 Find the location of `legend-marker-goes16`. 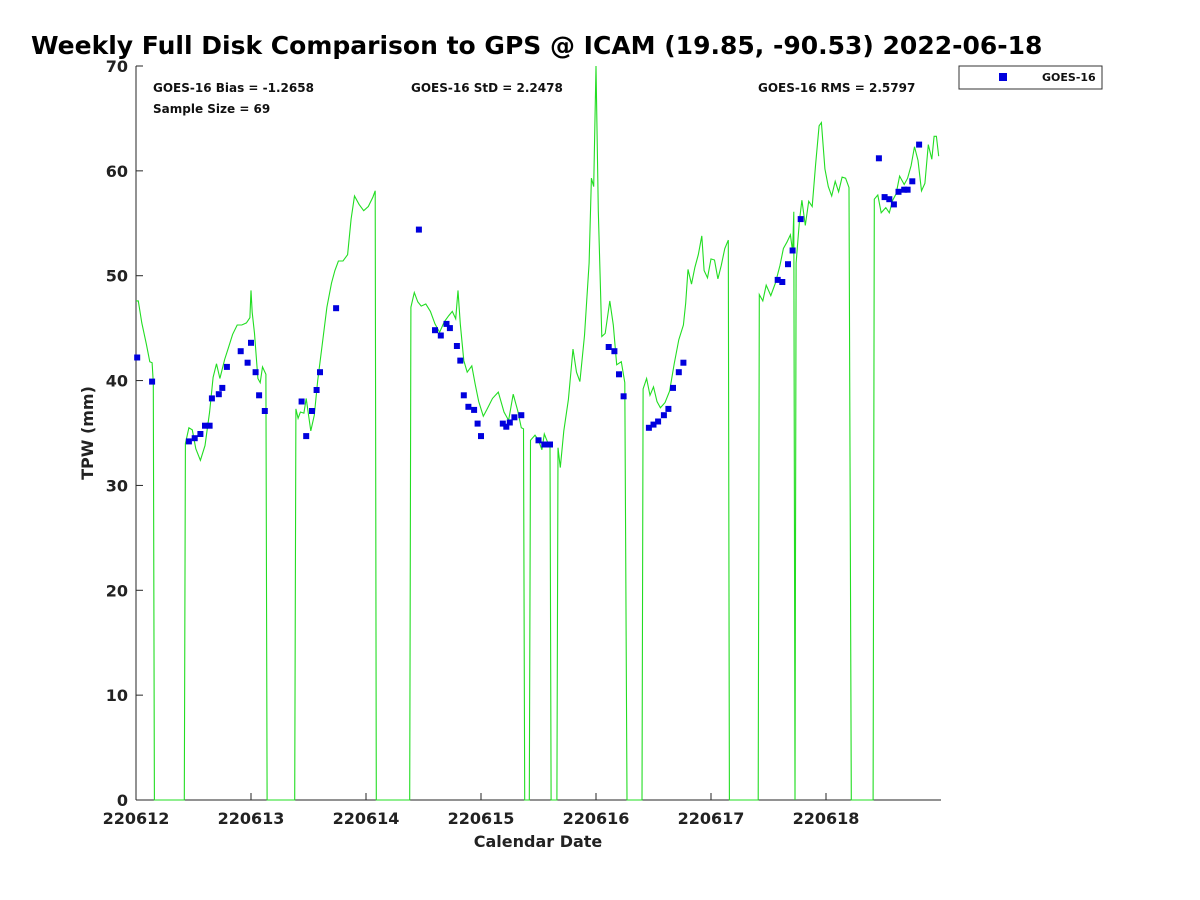

legend-marker-goes16 is located at coordinates (1003, 77).